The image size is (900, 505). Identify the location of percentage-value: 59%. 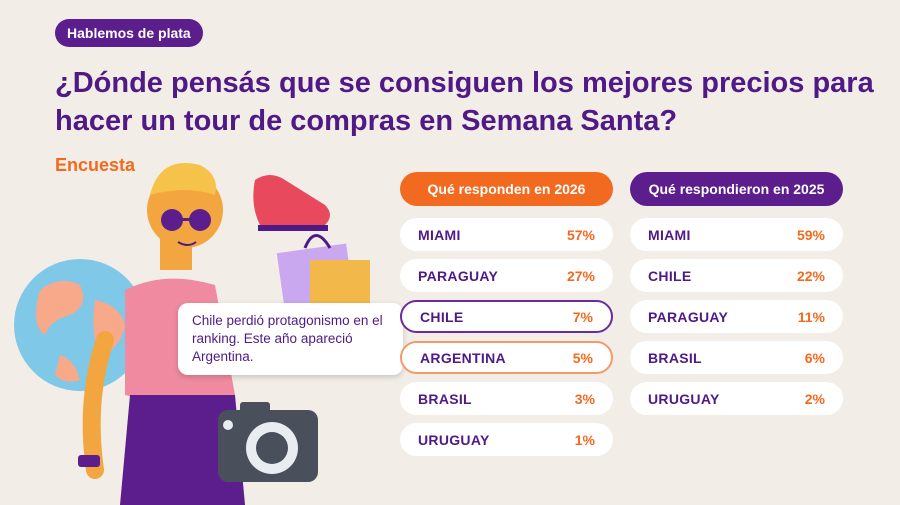
(810, 234).